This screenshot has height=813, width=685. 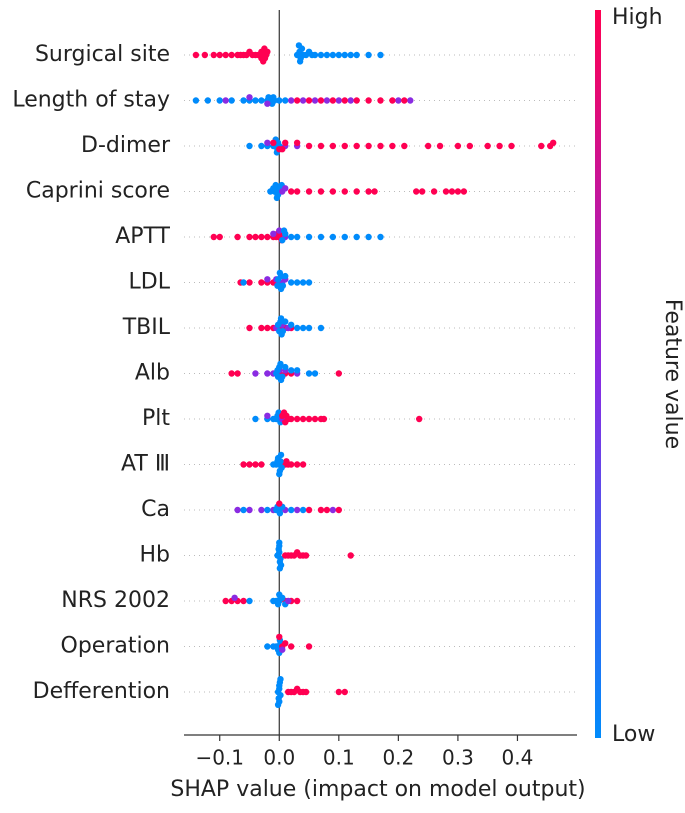 I want to click on feature-label: Surgical site, so click(x=102, y=54).